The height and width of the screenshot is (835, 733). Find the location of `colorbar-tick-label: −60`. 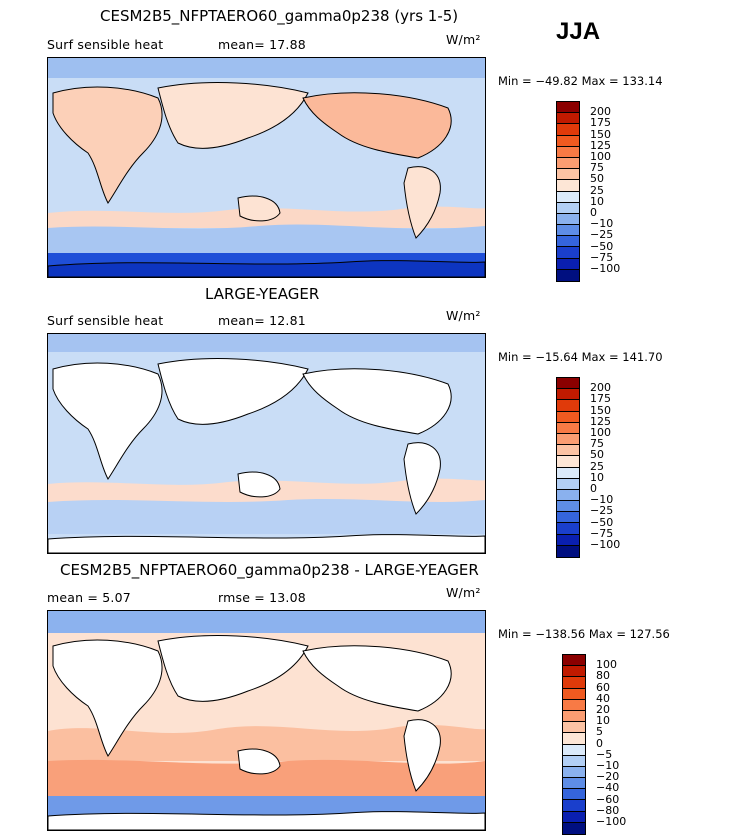

colorbar-tick-label: −60 is located at coordinates (608, 799).